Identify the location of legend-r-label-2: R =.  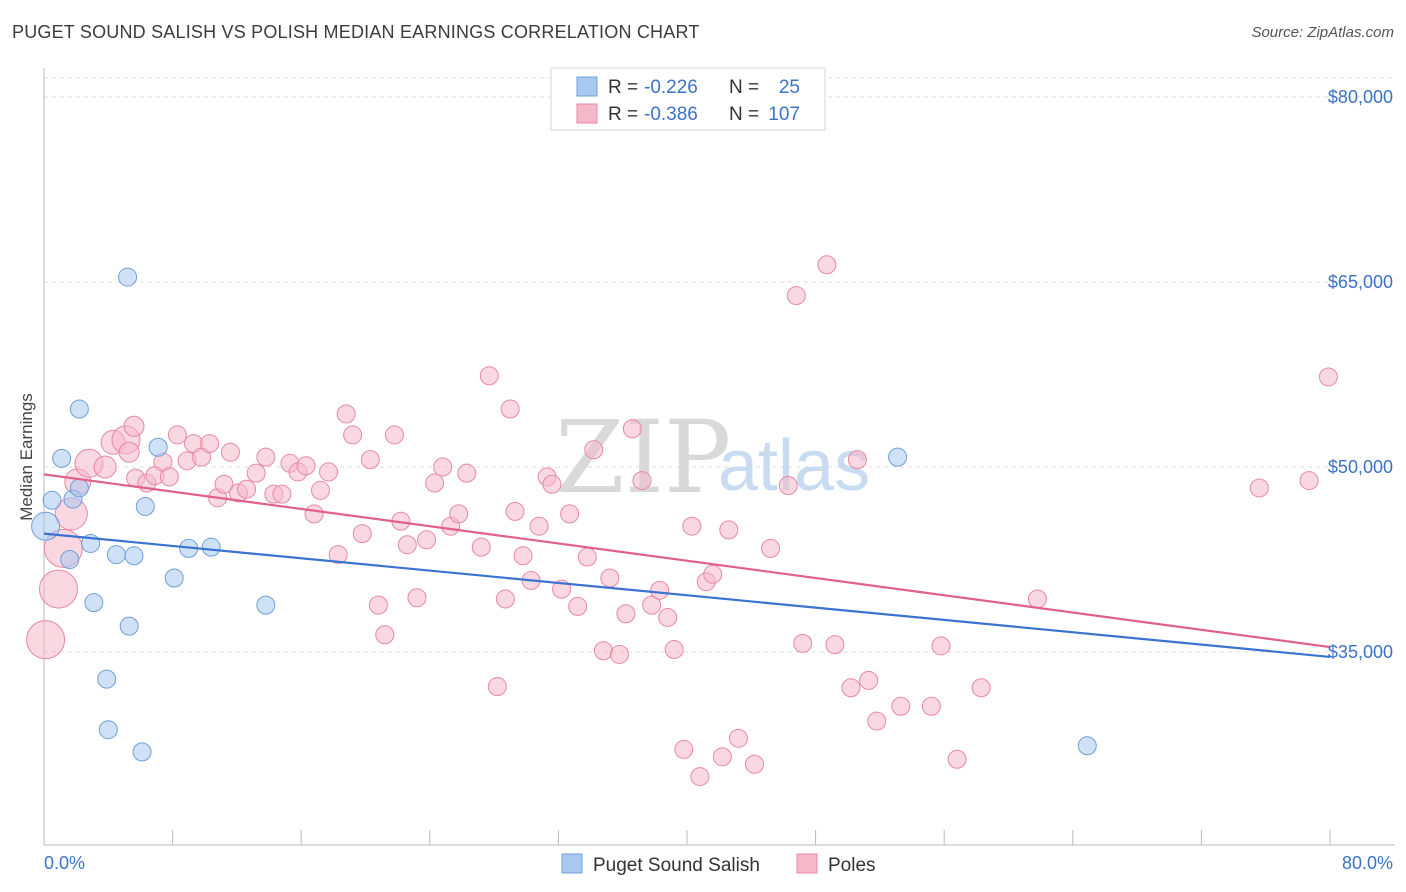
(623, 114).